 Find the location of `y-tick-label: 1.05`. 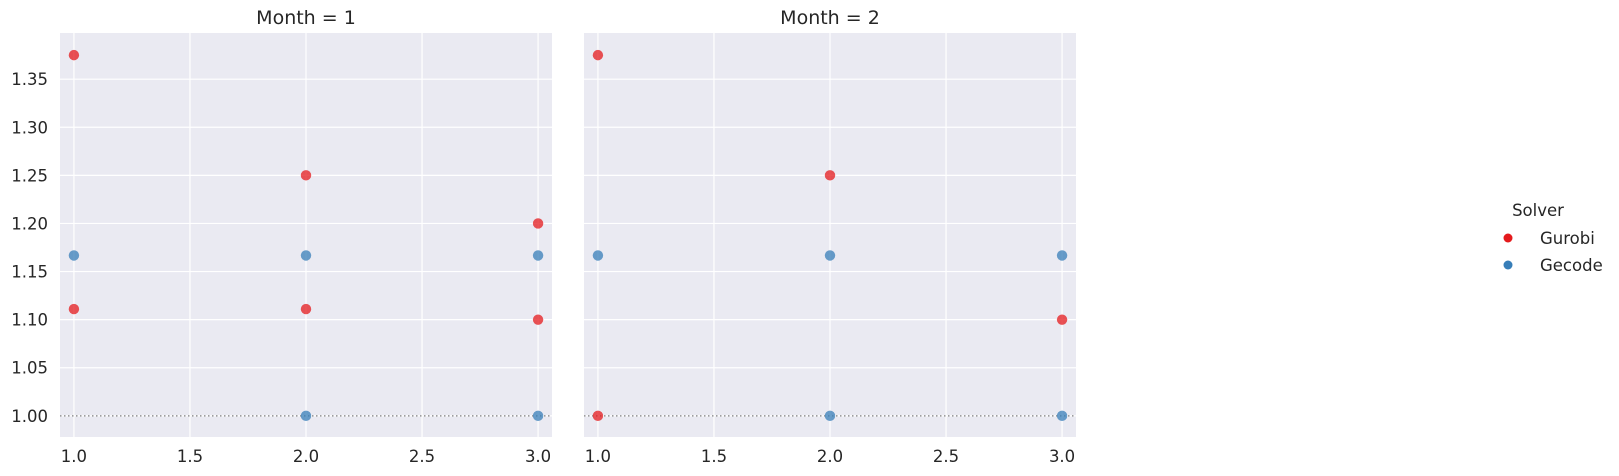

y-tick-label: 1.05 is located at coordinates (29, 368).